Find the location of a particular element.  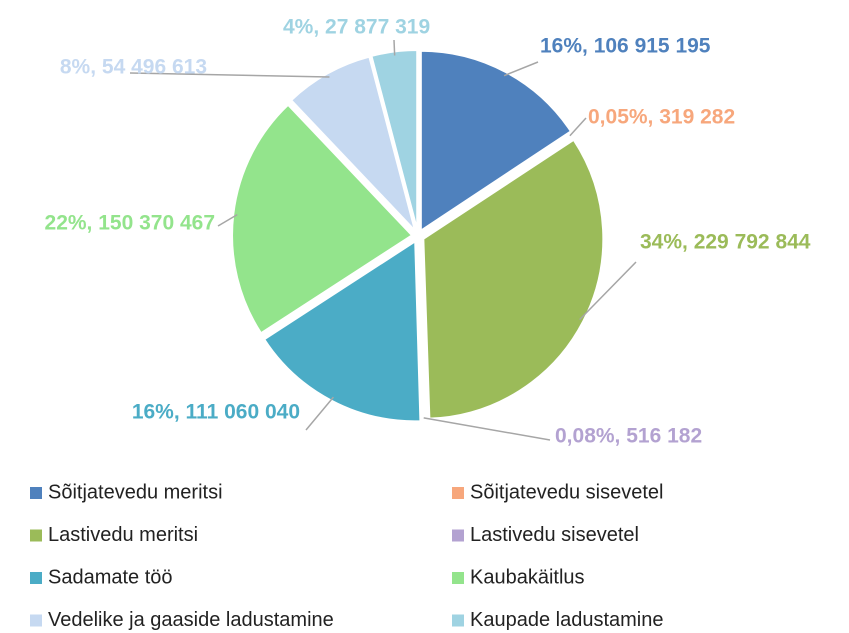

legend-label: Lastivedu sisevetel is located at coordinates (554, 535).